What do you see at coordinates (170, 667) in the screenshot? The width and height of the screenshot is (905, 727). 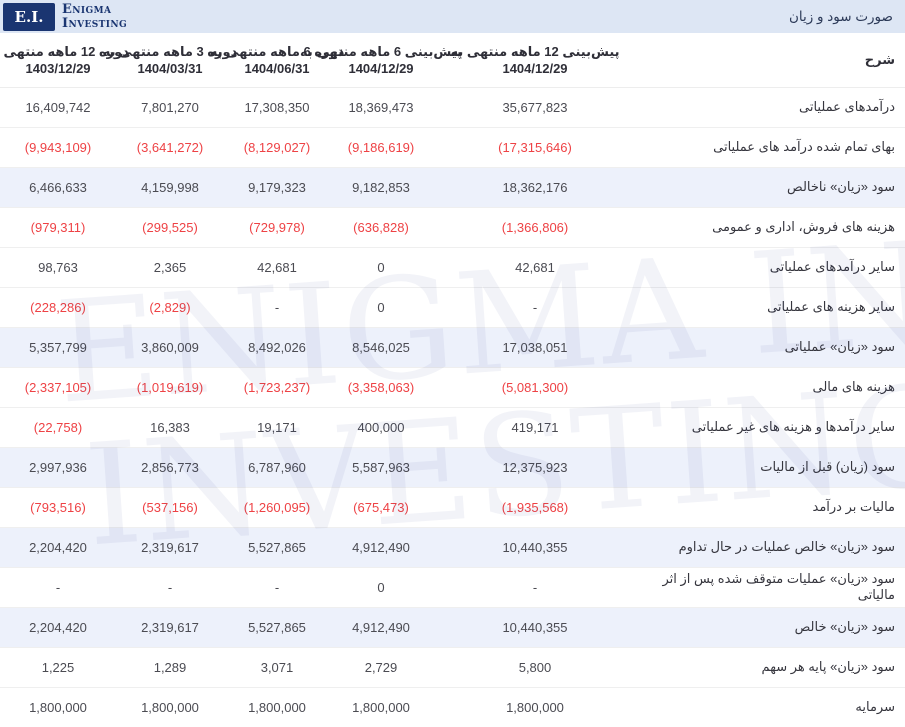 I see `cell-value: 1,289` at bounding box center [170, 667].